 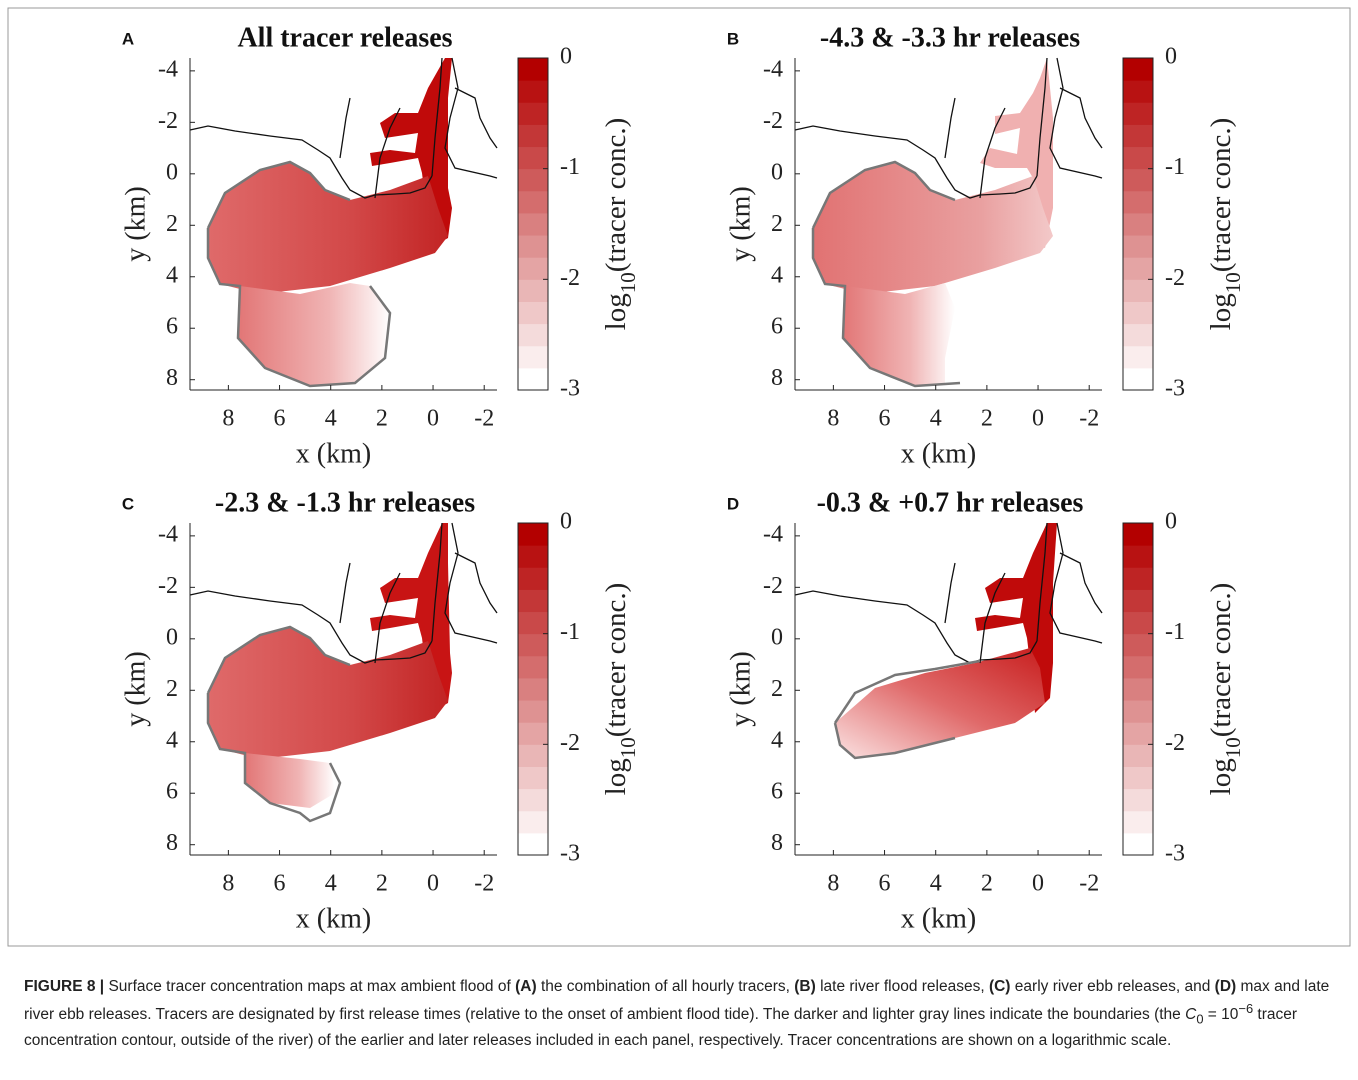 What do you see at coordinates (344, 37) in the screenshot?
I see `panel-title: All tracer releases` at bounding box center [344, 37].